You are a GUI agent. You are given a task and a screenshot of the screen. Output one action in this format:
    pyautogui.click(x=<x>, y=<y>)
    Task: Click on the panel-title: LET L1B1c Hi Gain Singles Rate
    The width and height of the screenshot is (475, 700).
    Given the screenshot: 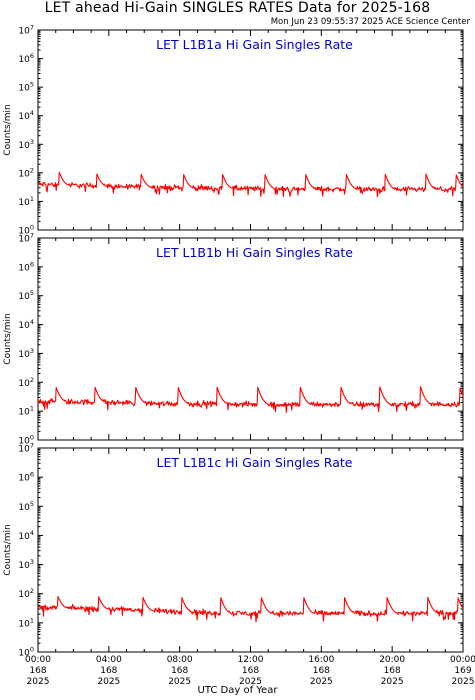 What is the action you would take?
    pyautogui.click(x=255, y=462)
    